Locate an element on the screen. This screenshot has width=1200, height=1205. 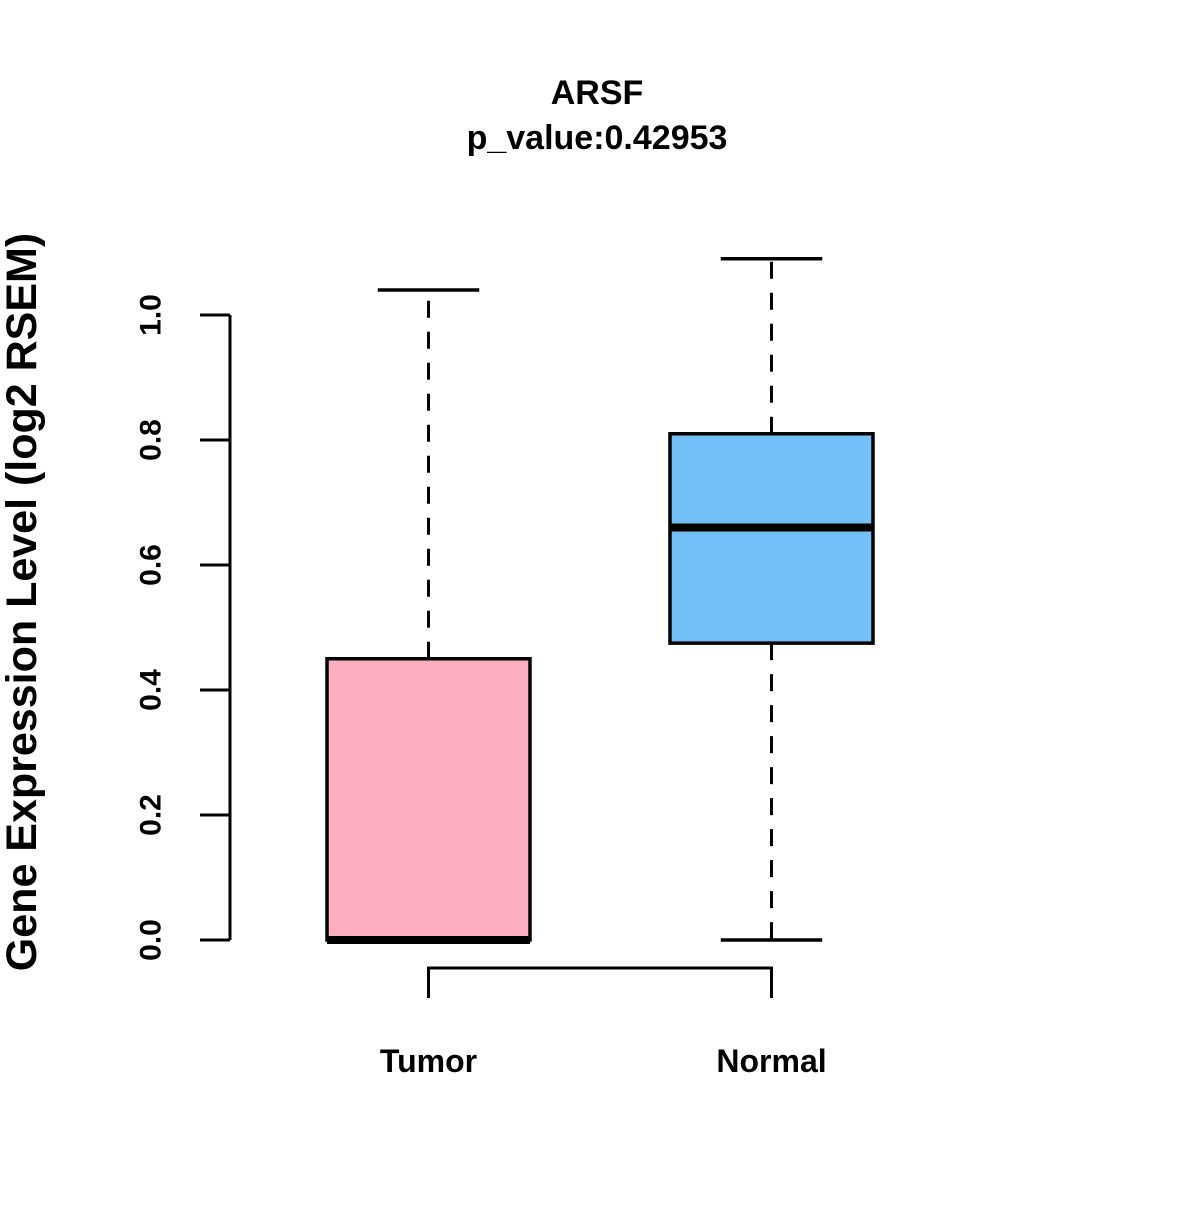
y-axis-label: Gene Expression Level (log2 RSEM) is located at coordinates (23, 602).